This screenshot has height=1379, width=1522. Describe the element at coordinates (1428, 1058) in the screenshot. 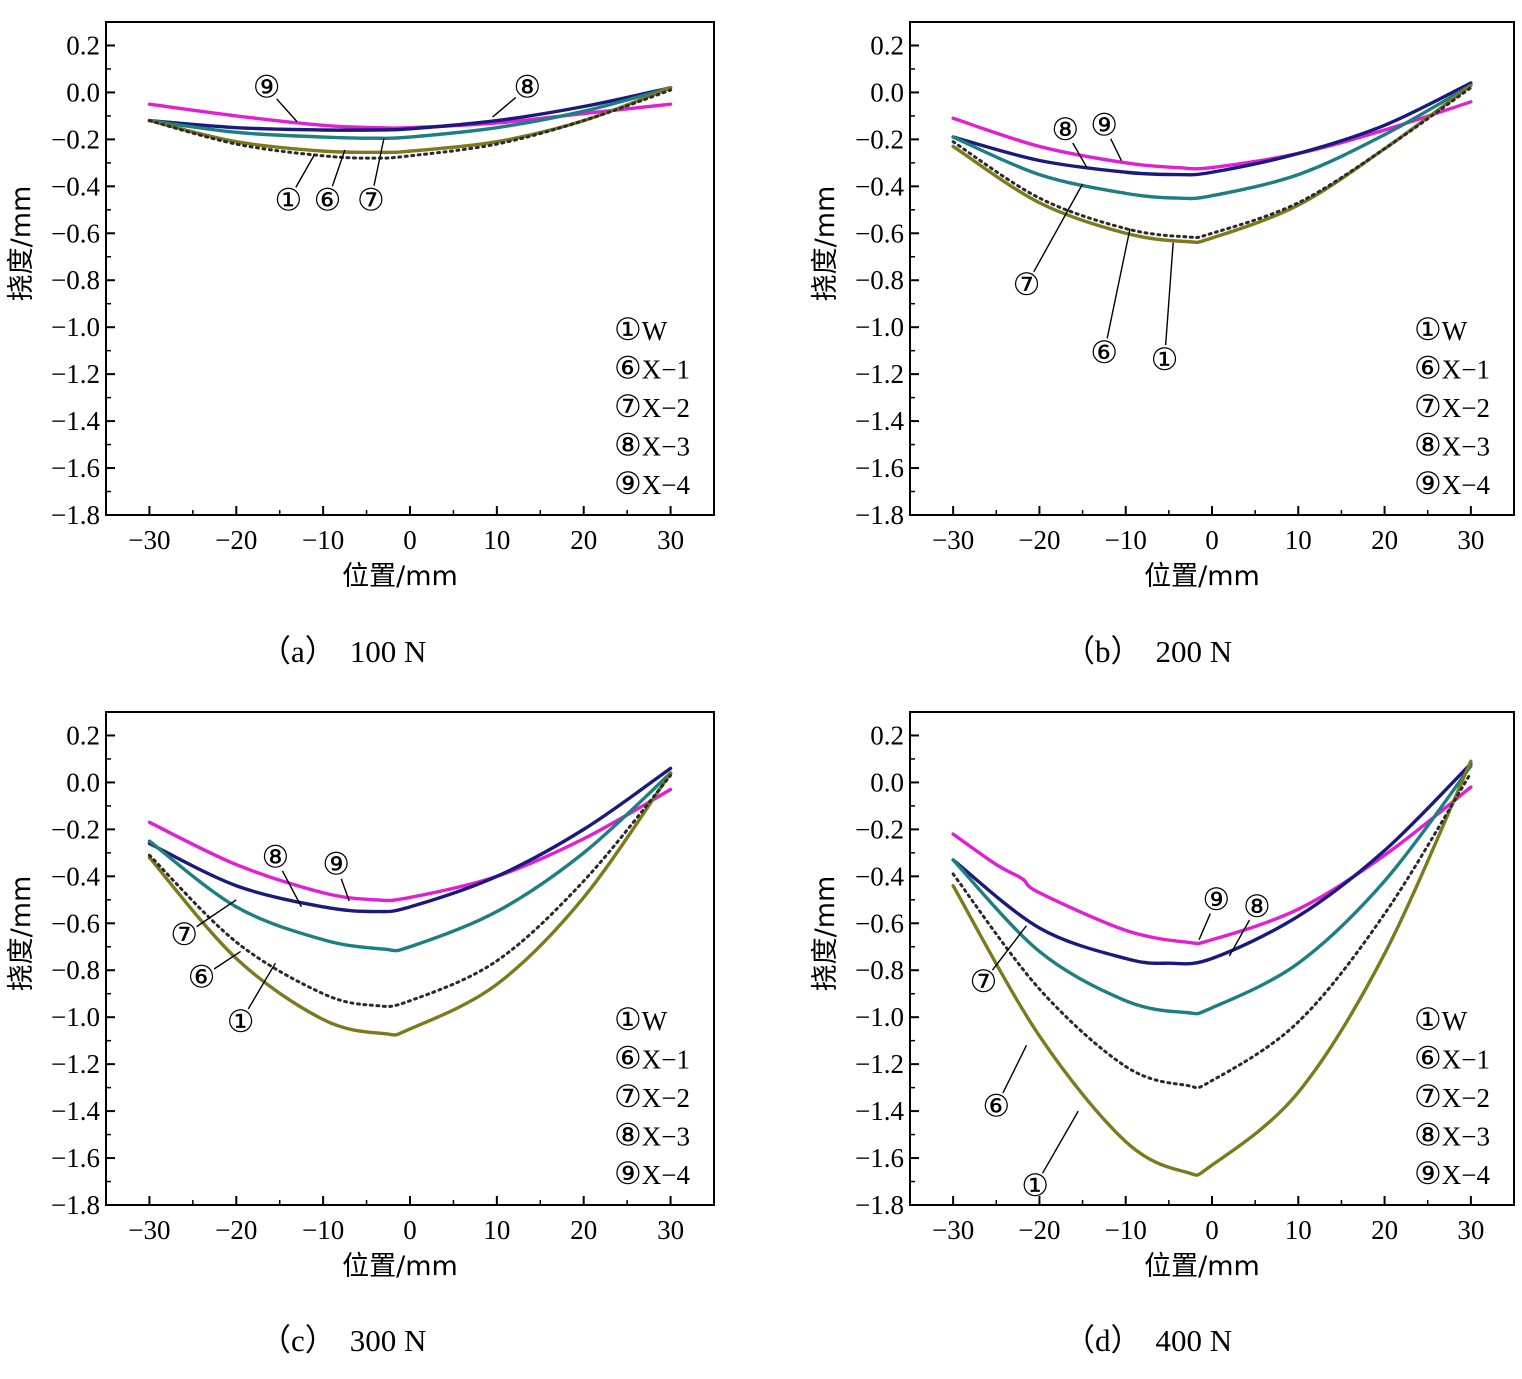

I see `legend-marker: ⑥` at that location.